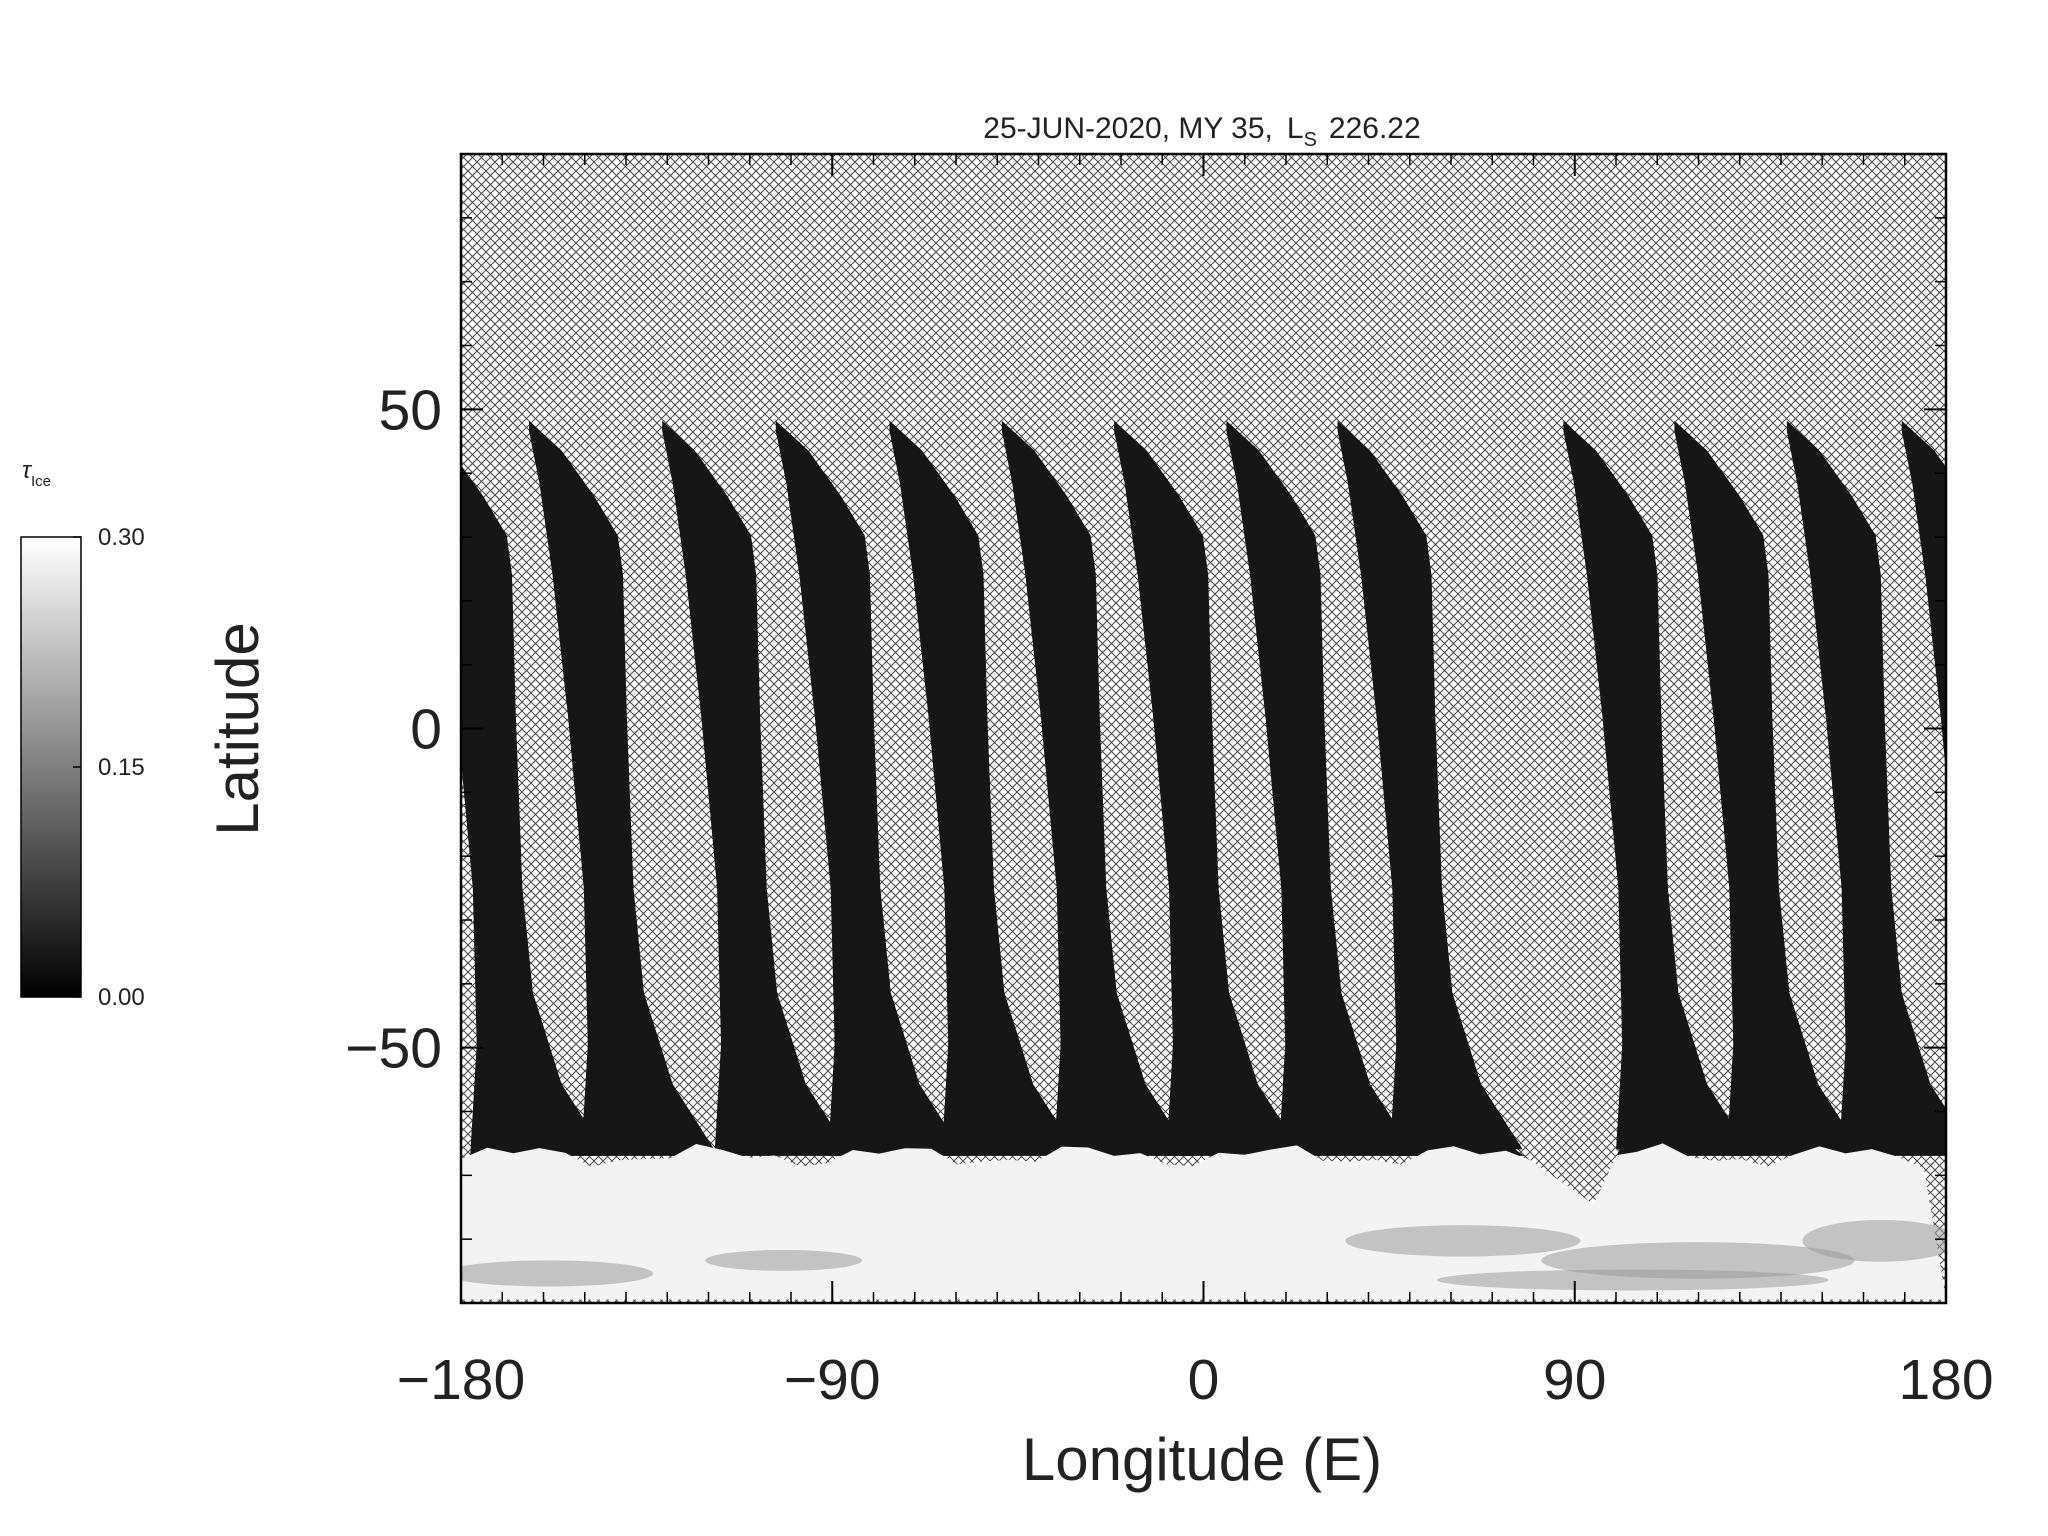 The height and width of the screenshot is (1536, 2048). I want to click on title-subscript: S, so click(1310, 140).